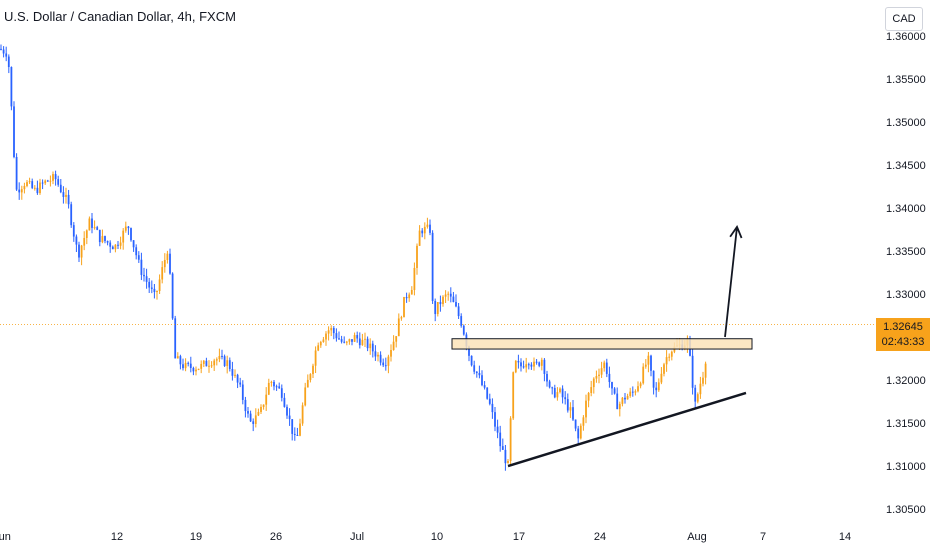  Describe the element at coordinates (425, 537) in the screenshot. I see `x-axis: Jun 12 19 26 Jul 10 17 24 Aug 7 14` at that location.